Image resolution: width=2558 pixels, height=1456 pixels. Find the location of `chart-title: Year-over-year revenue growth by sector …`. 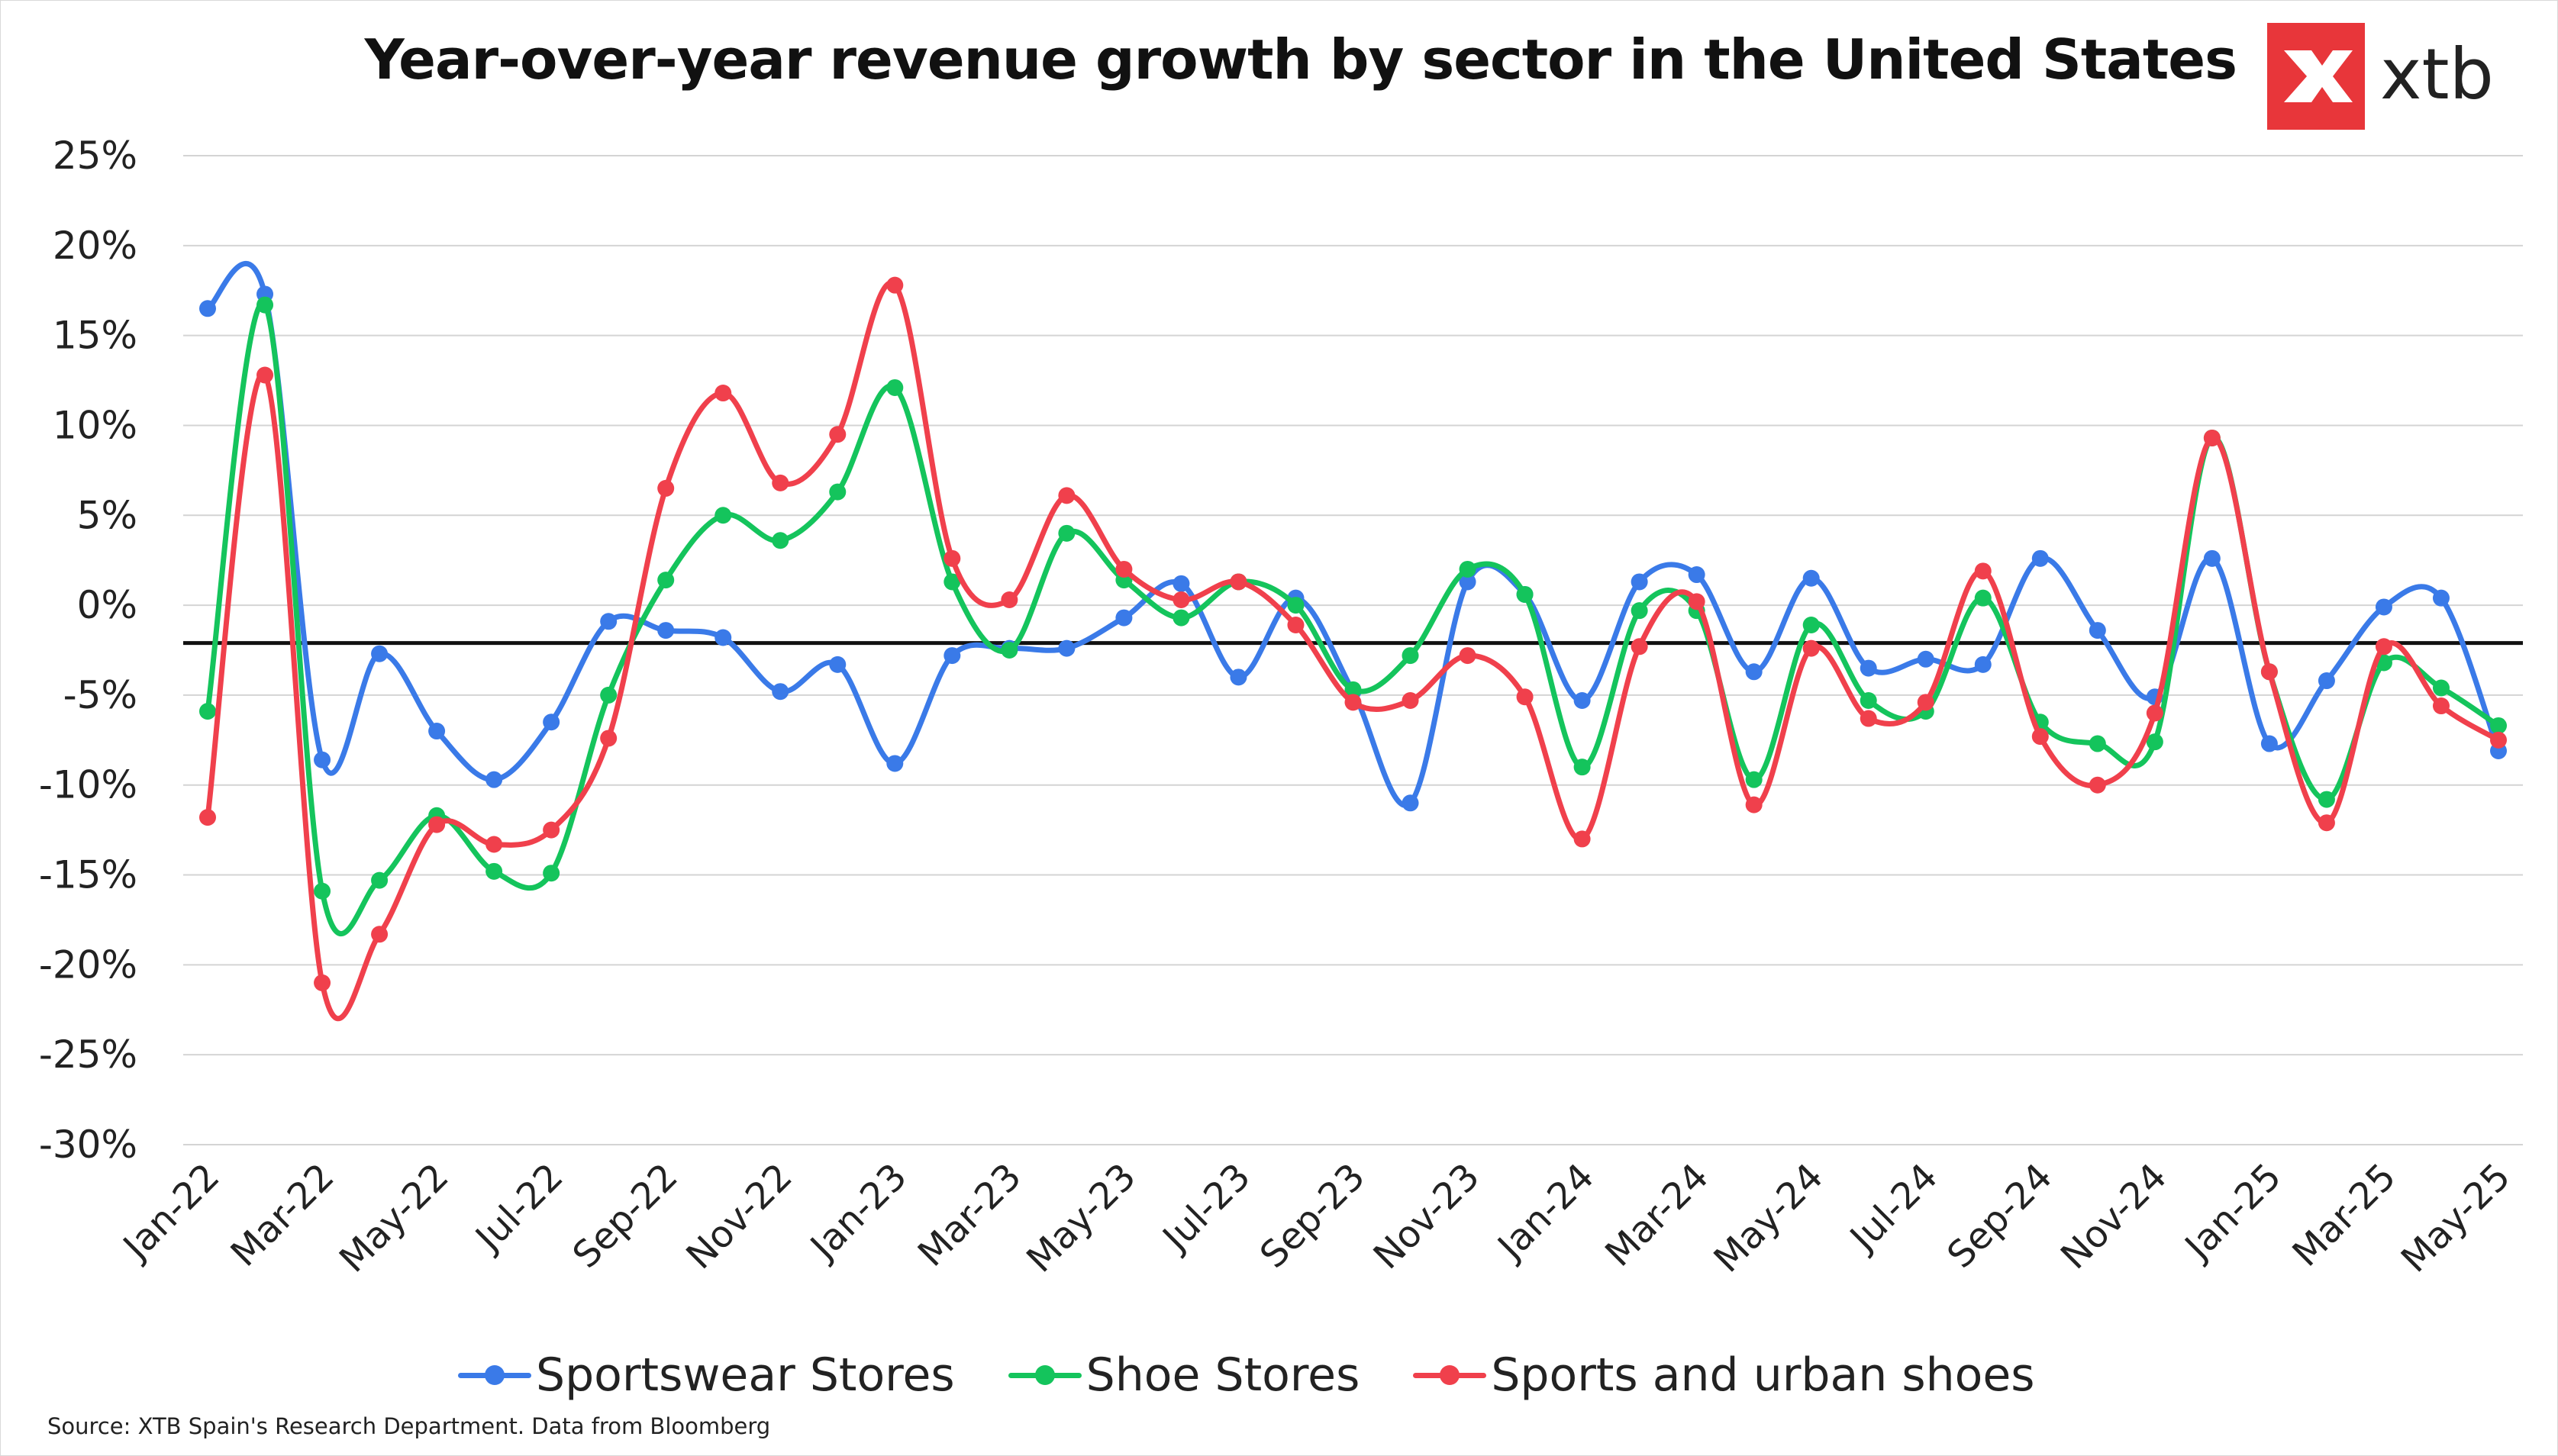

chart-title: Year-over-year revenue growth by sector … is located at coordinates (1301, 59).